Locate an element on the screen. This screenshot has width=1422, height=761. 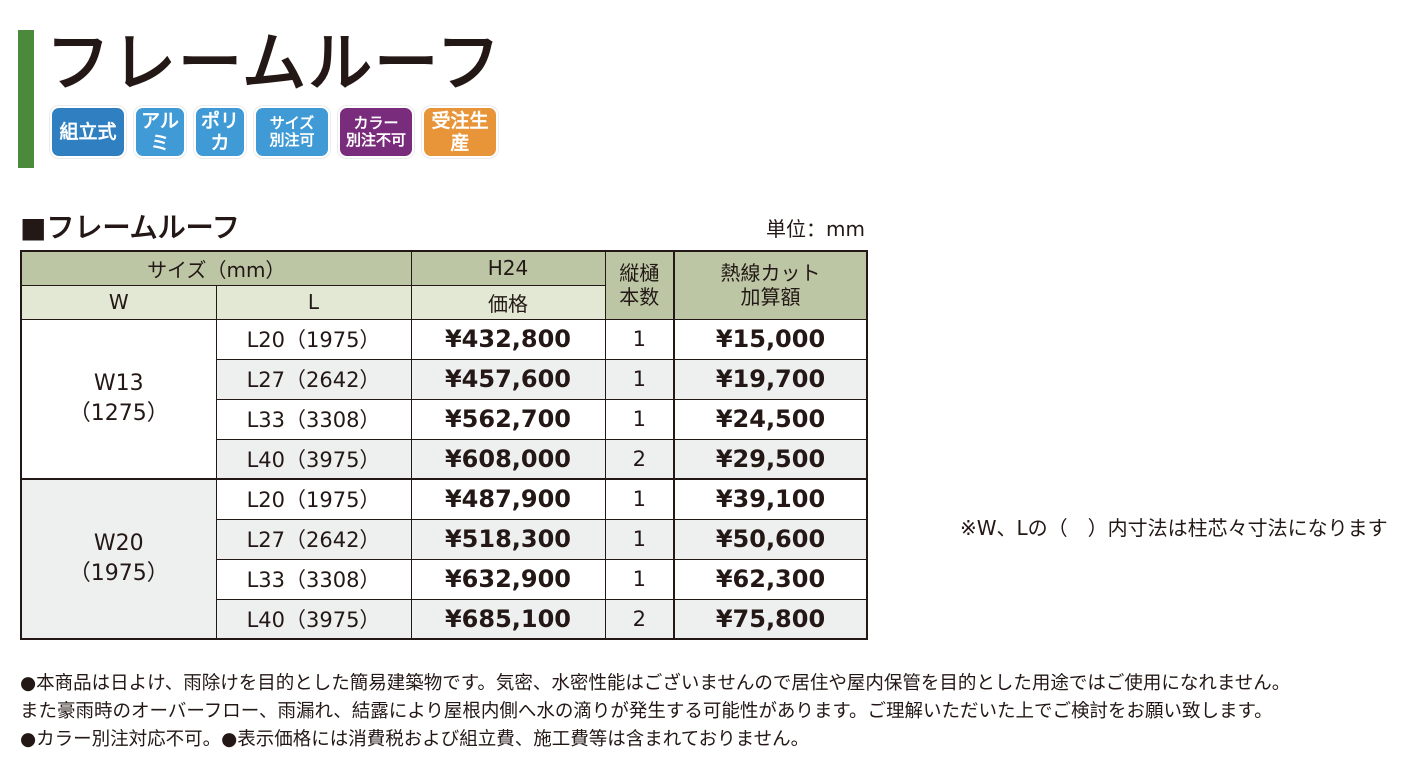
feature-badge: カラー 別注不可 is located at coordinates (376, 132).